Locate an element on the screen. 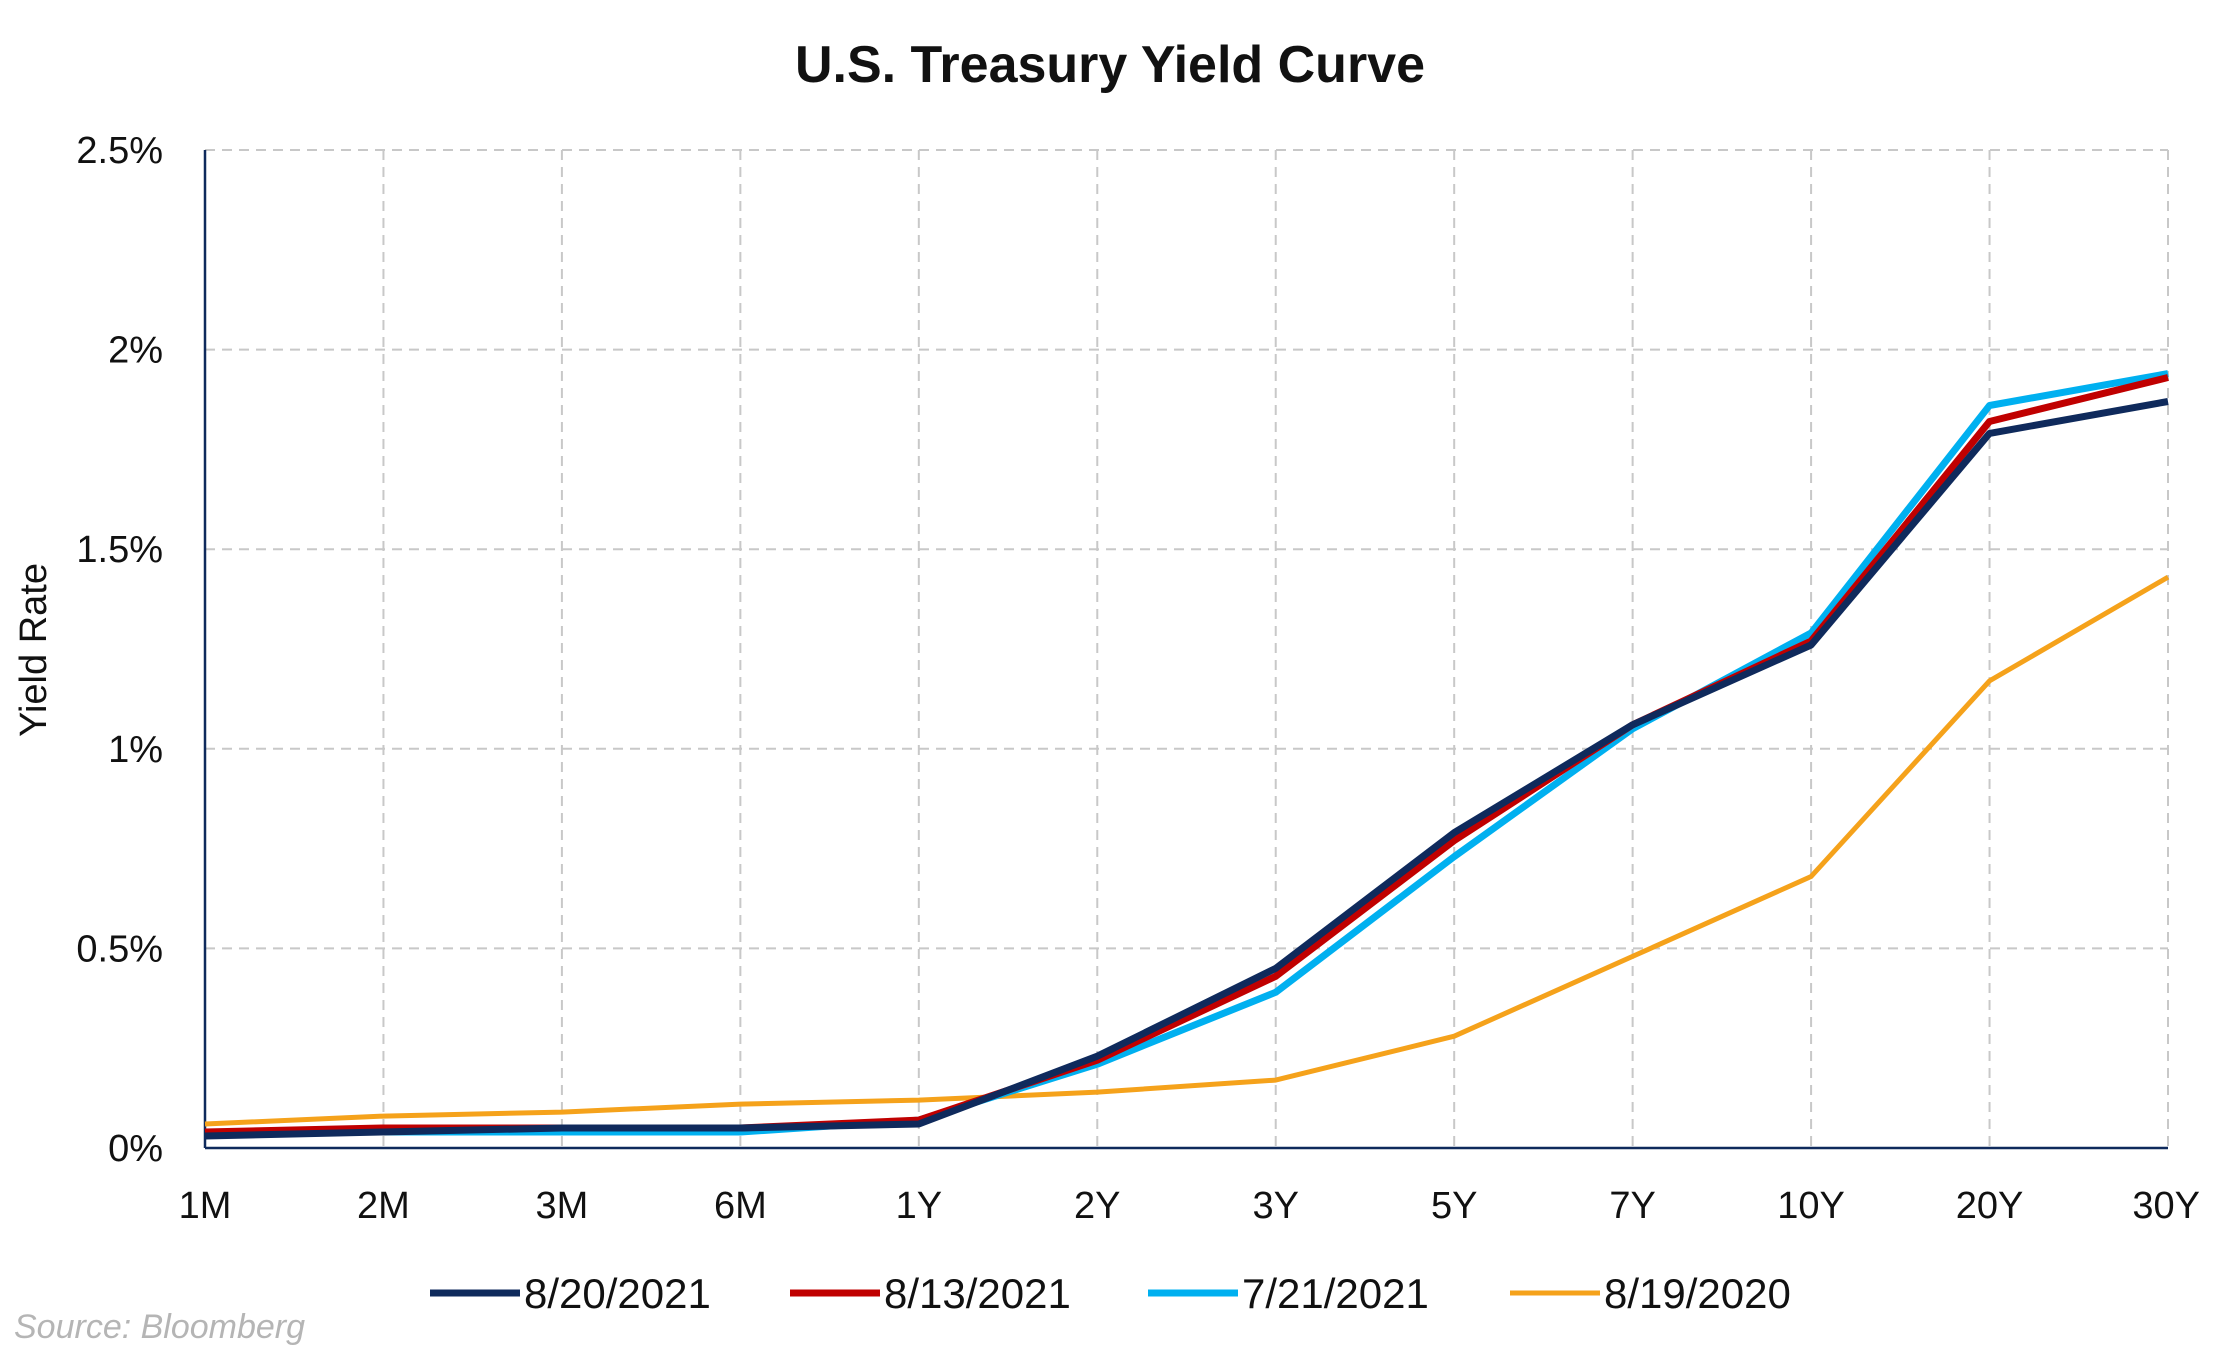 This screenshot has height=1350, width=2220. x-tick-label: 2Y is located at coordinates (1097, 1206).